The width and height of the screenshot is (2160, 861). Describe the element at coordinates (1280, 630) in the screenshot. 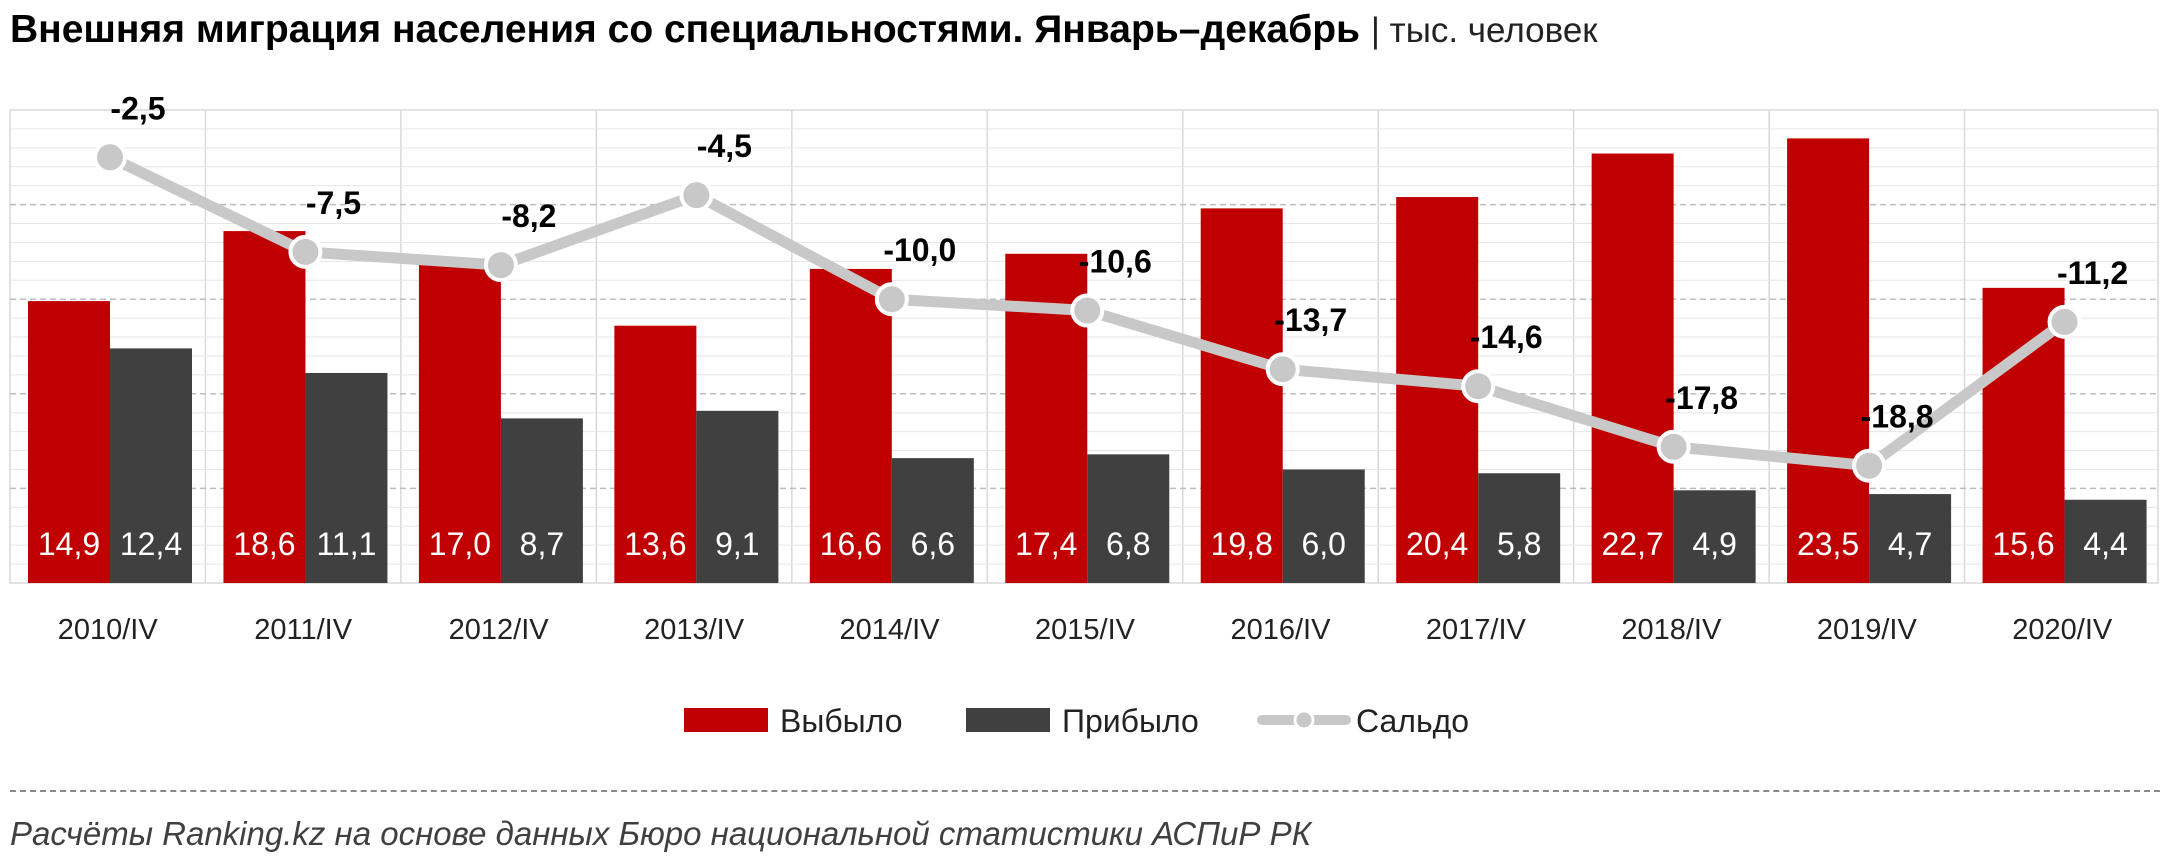

I see `x-tick-label: 2016/IV` at that location.